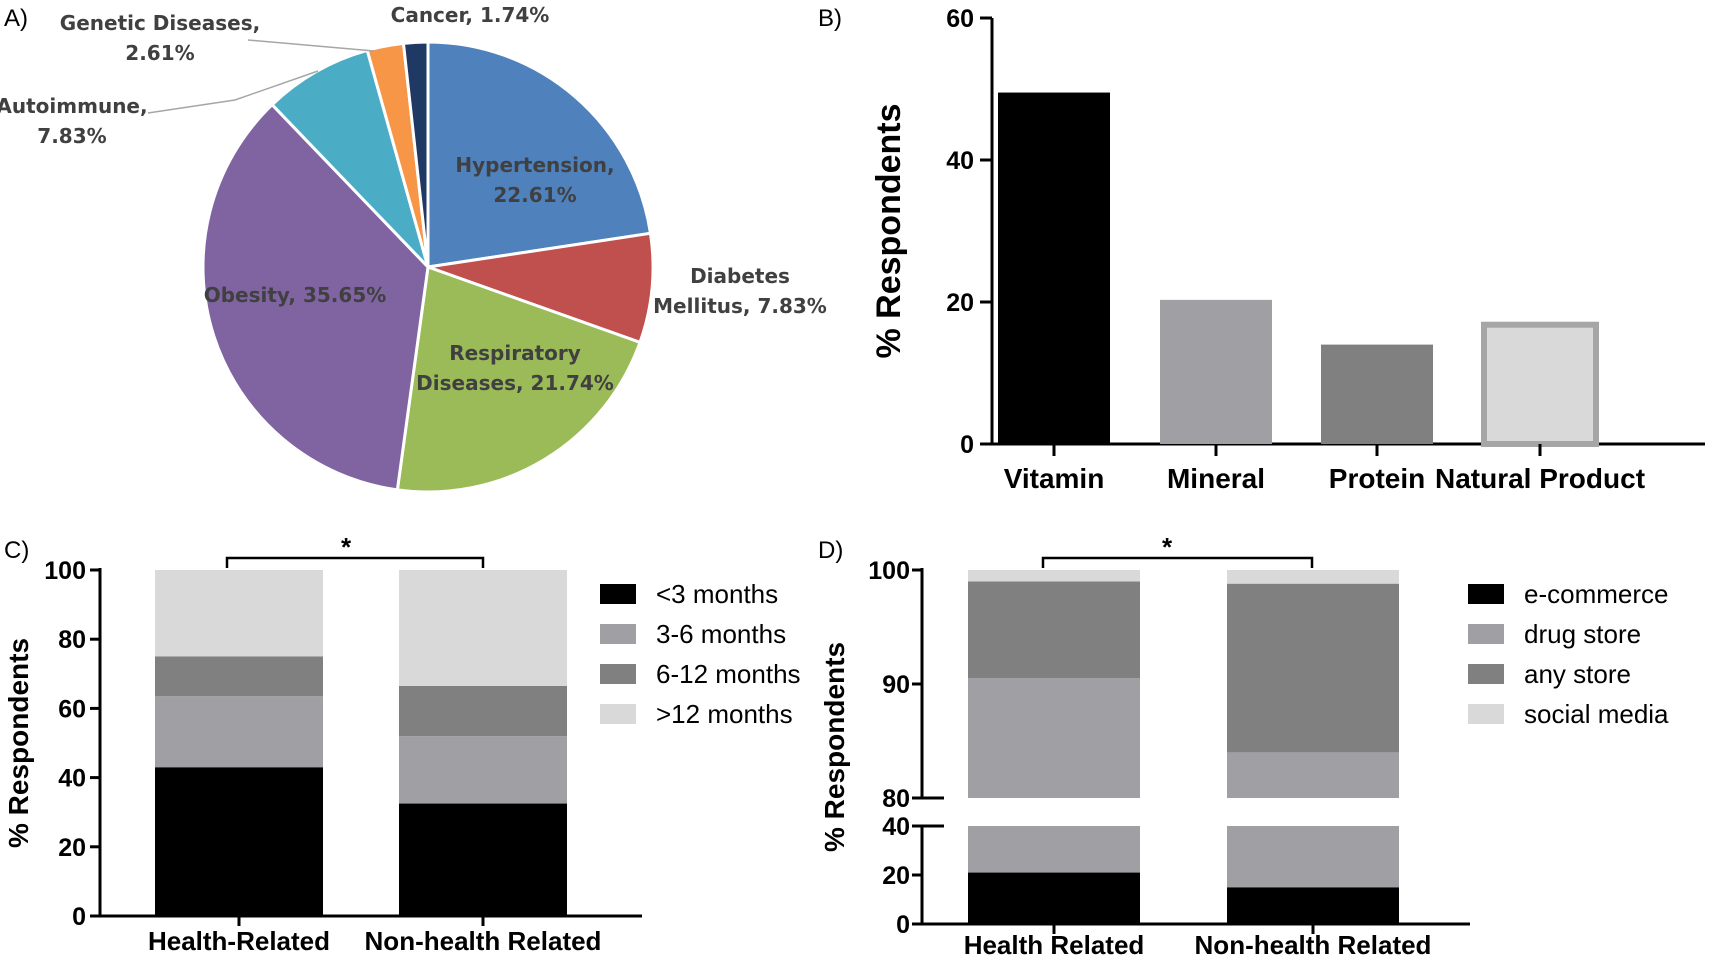 This screenshot has height=958, width=1713. Describe the element at coordinates (239, 676) in the screenshot. I see `segment-health-related-6-12-months` at that location.